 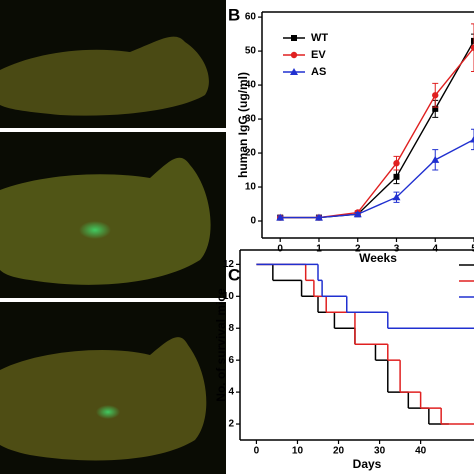 I want to click on y-tick-label: 60, so click(x=251, y=17).